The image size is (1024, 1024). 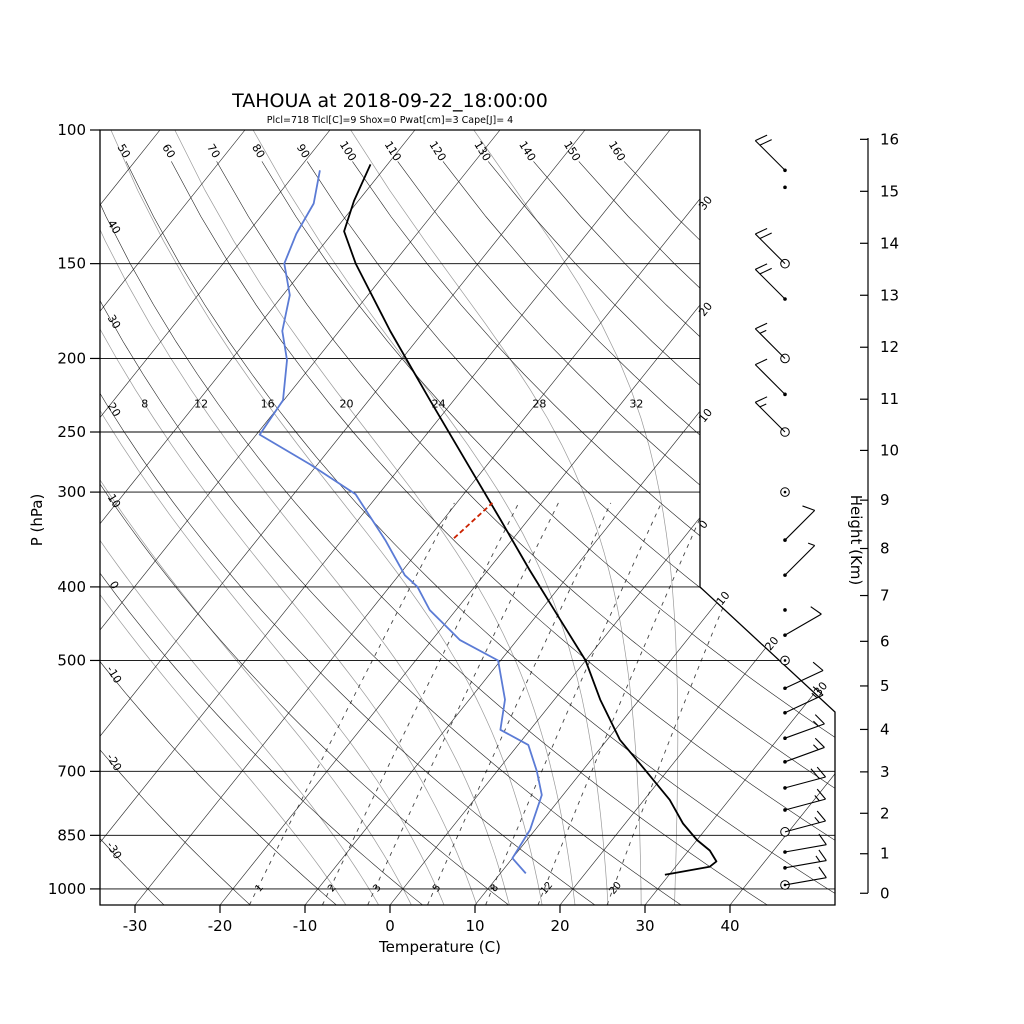 What do you see at coordinates (885, 729) in the screenshot?
I see `svg-text: 4` at bounding box center [885, 729].